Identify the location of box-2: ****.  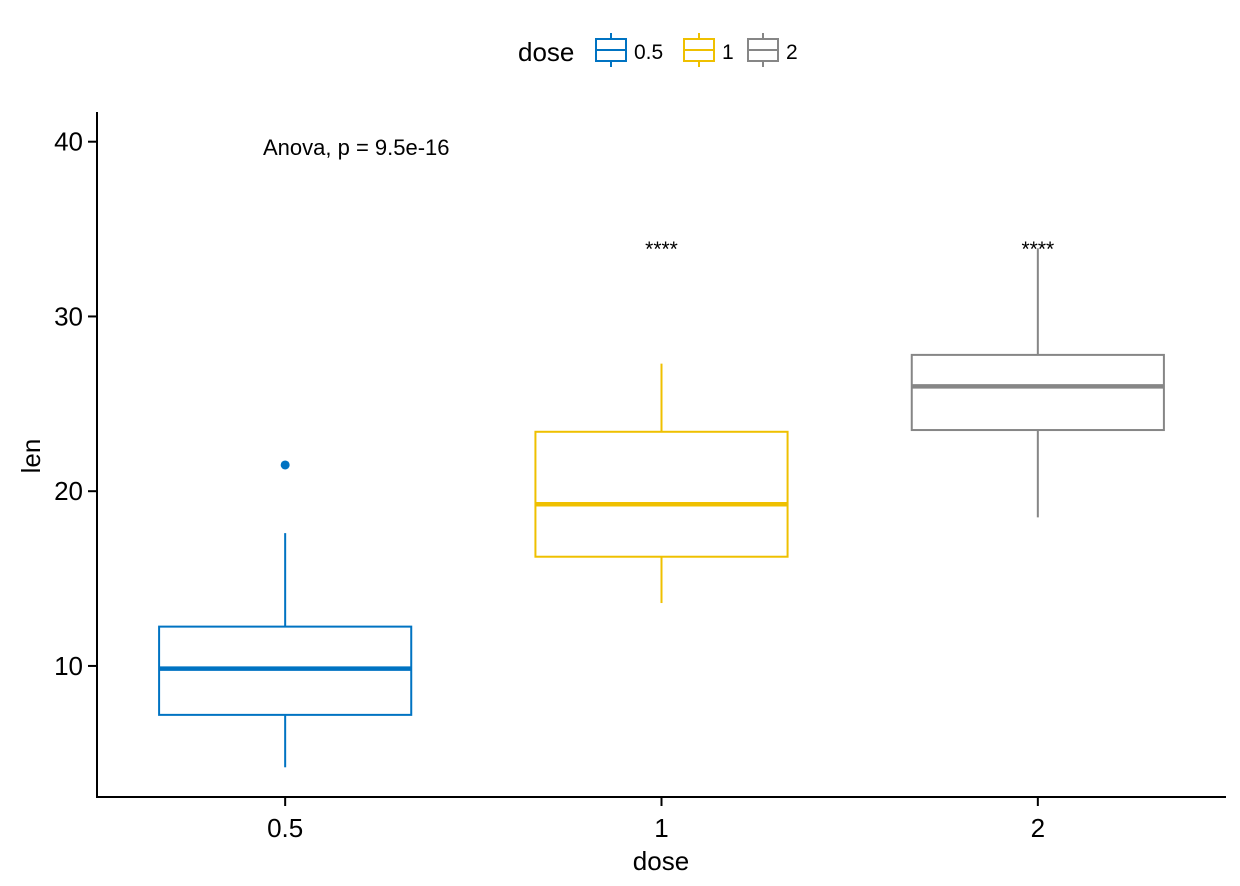
(1037, 378).